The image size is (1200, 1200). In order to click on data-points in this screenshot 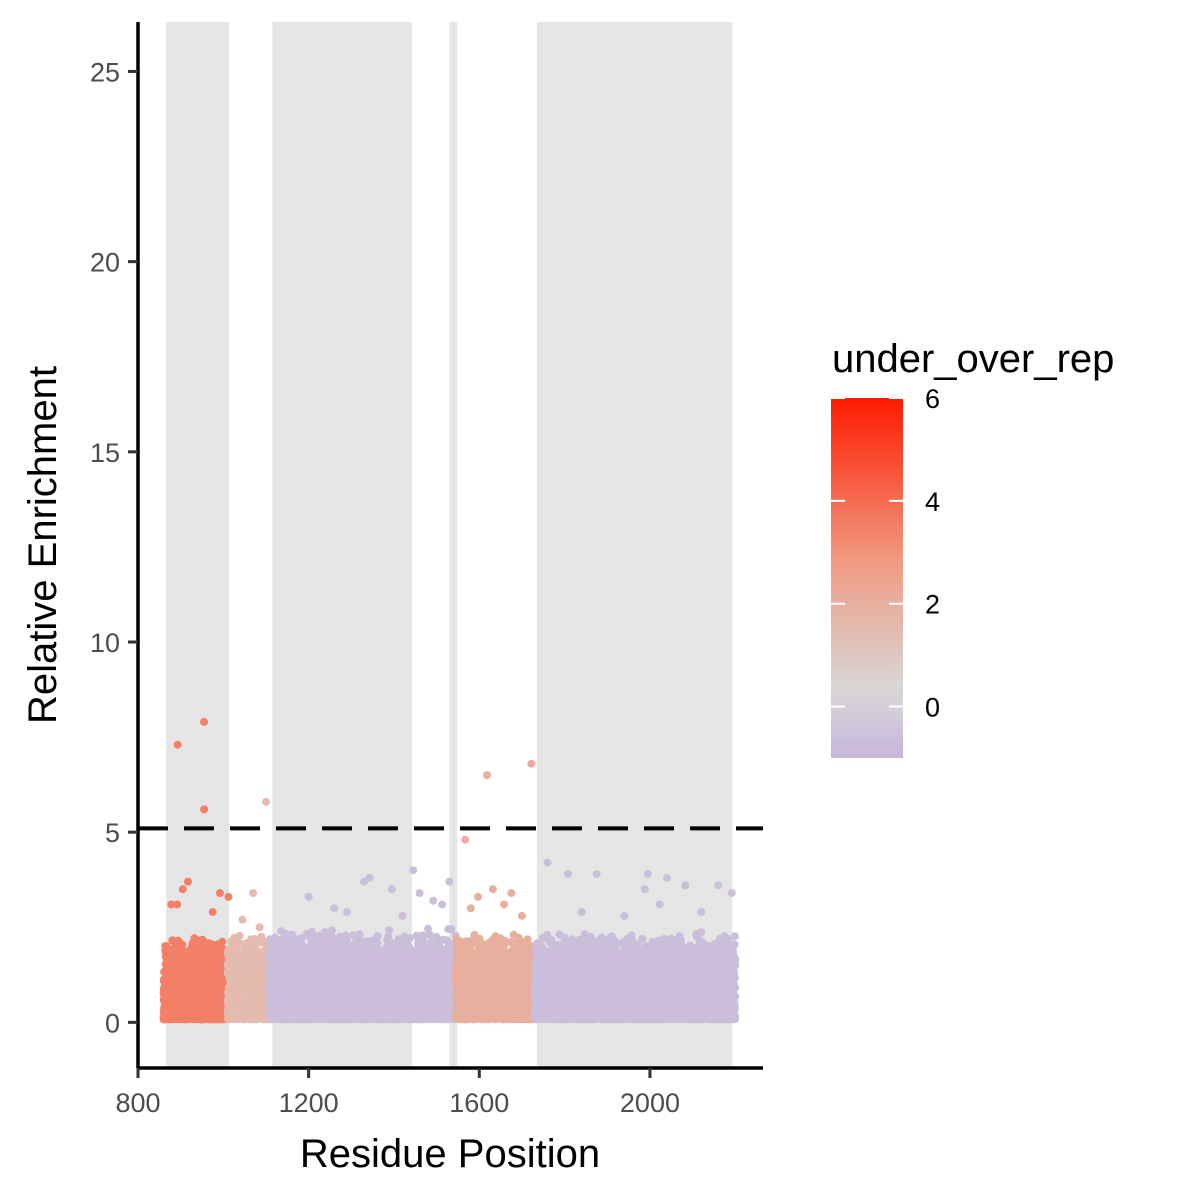, I will do `click(449, 974)`.